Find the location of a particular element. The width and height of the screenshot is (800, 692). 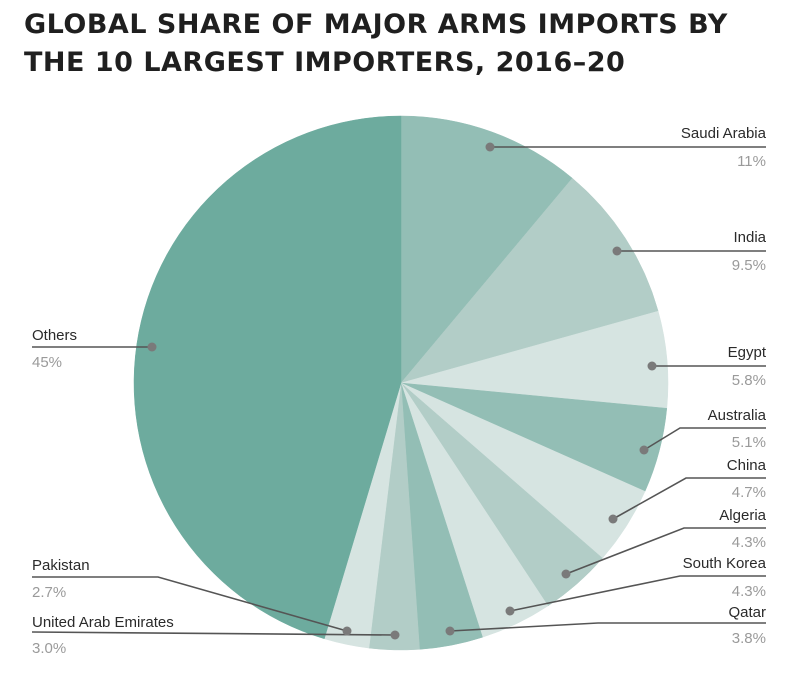

chart-title-line-2: THE 10 LARGEST IMPORTERS, 2016–20 is located at coordinates (325, 62).